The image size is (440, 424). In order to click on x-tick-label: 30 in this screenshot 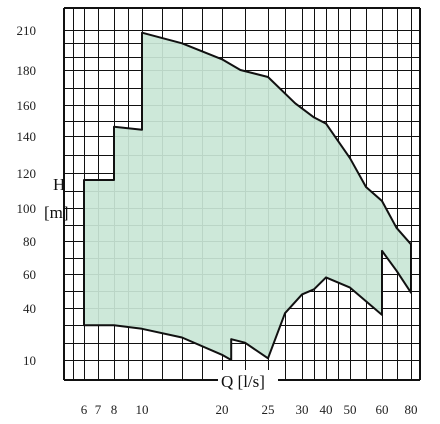, I will do `click(302, 409)`.